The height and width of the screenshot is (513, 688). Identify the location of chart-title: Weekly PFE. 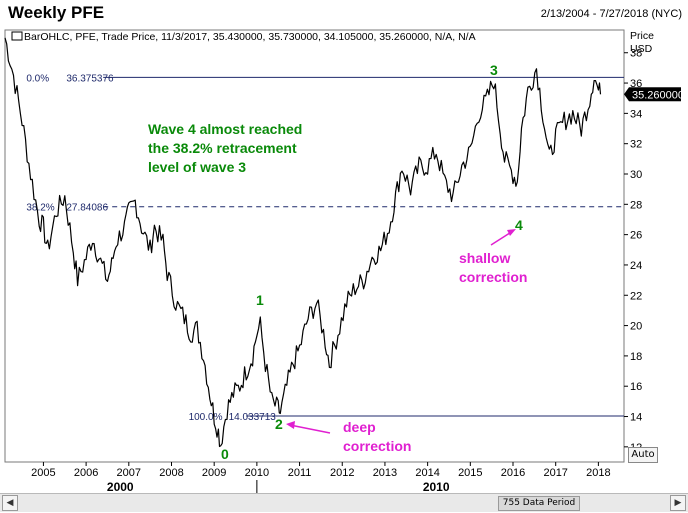
(56, 12).